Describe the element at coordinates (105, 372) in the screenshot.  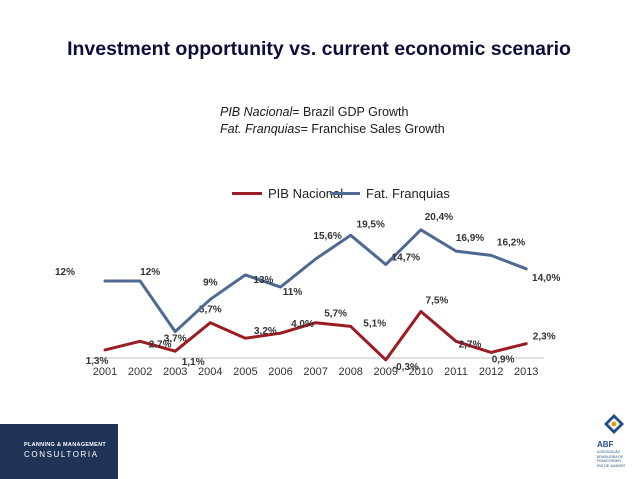
I see `x-tick-label: 2001` at that location.